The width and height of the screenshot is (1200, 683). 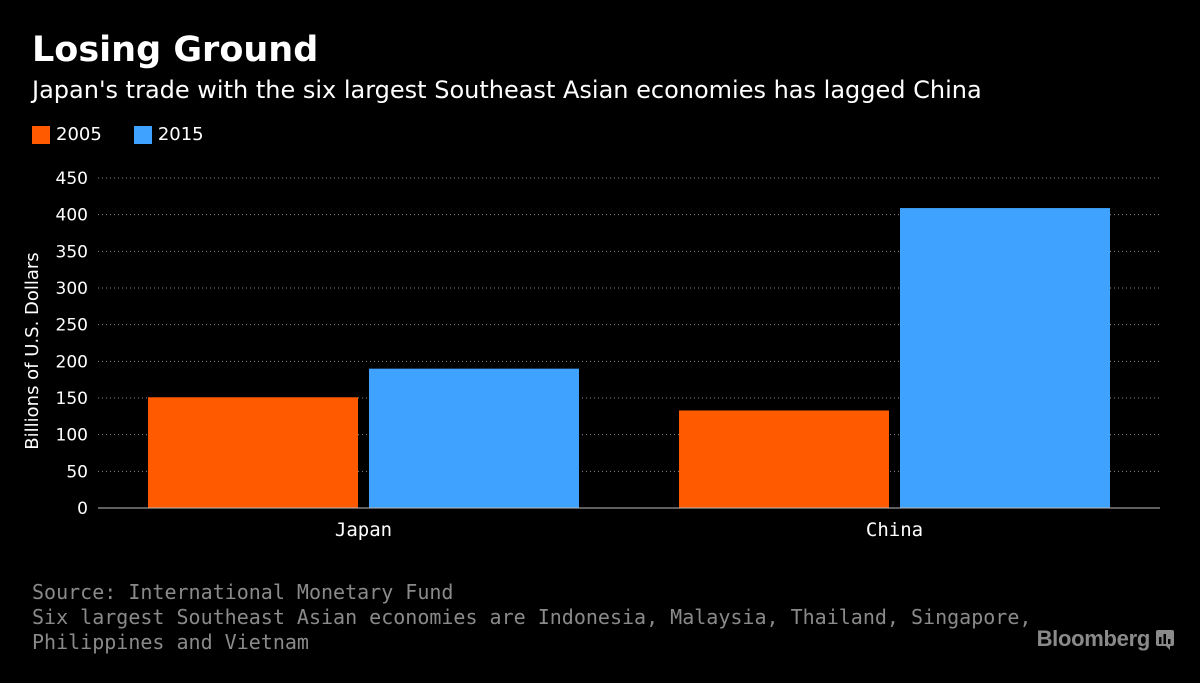 I want to click on bar-japan-2005, so click(x=253, y=452).